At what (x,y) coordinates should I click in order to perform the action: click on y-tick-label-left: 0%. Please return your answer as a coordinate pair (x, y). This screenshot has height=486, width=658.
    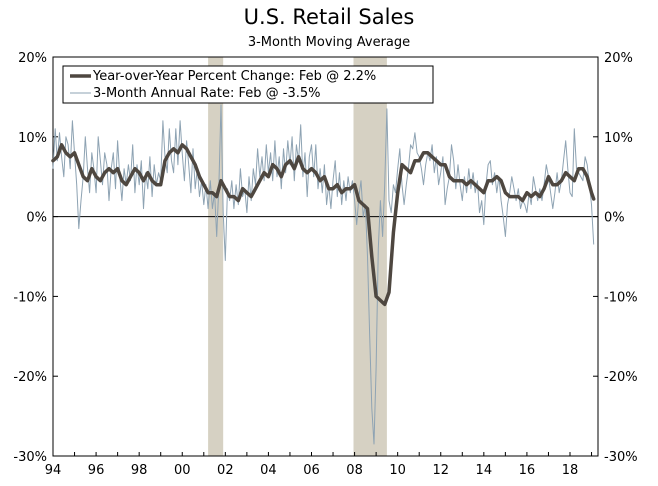
    Looking at the image, I should click on (36, 218).